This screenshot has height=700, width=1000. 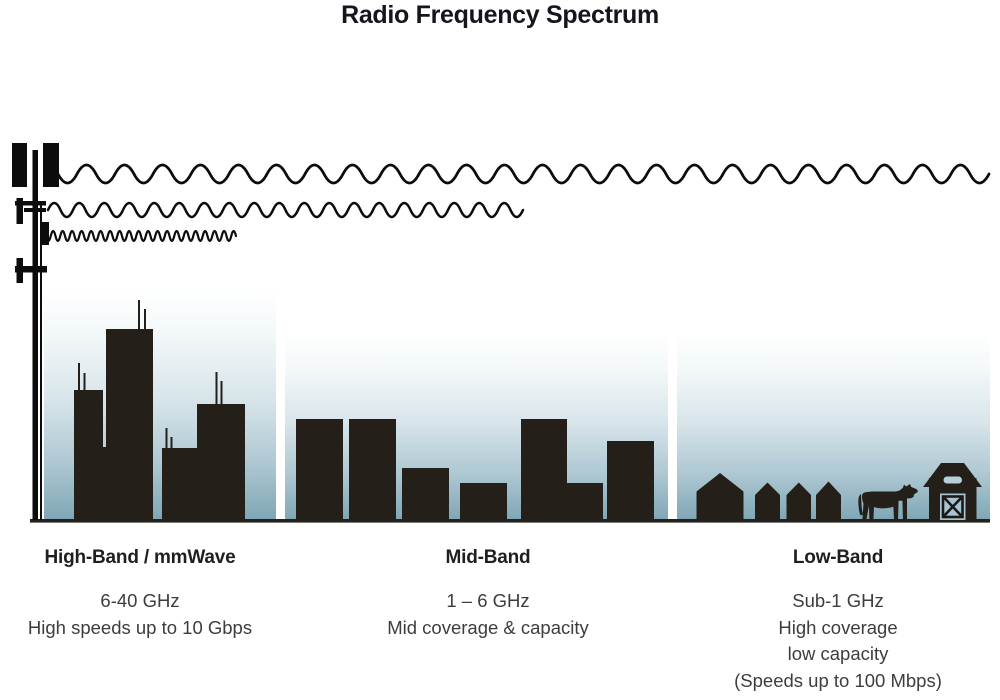 What do you see at coordinates (140, 600) in the screenshot?
I see `band-detail: 6-40 GHz` at bounding box center [140, 600].